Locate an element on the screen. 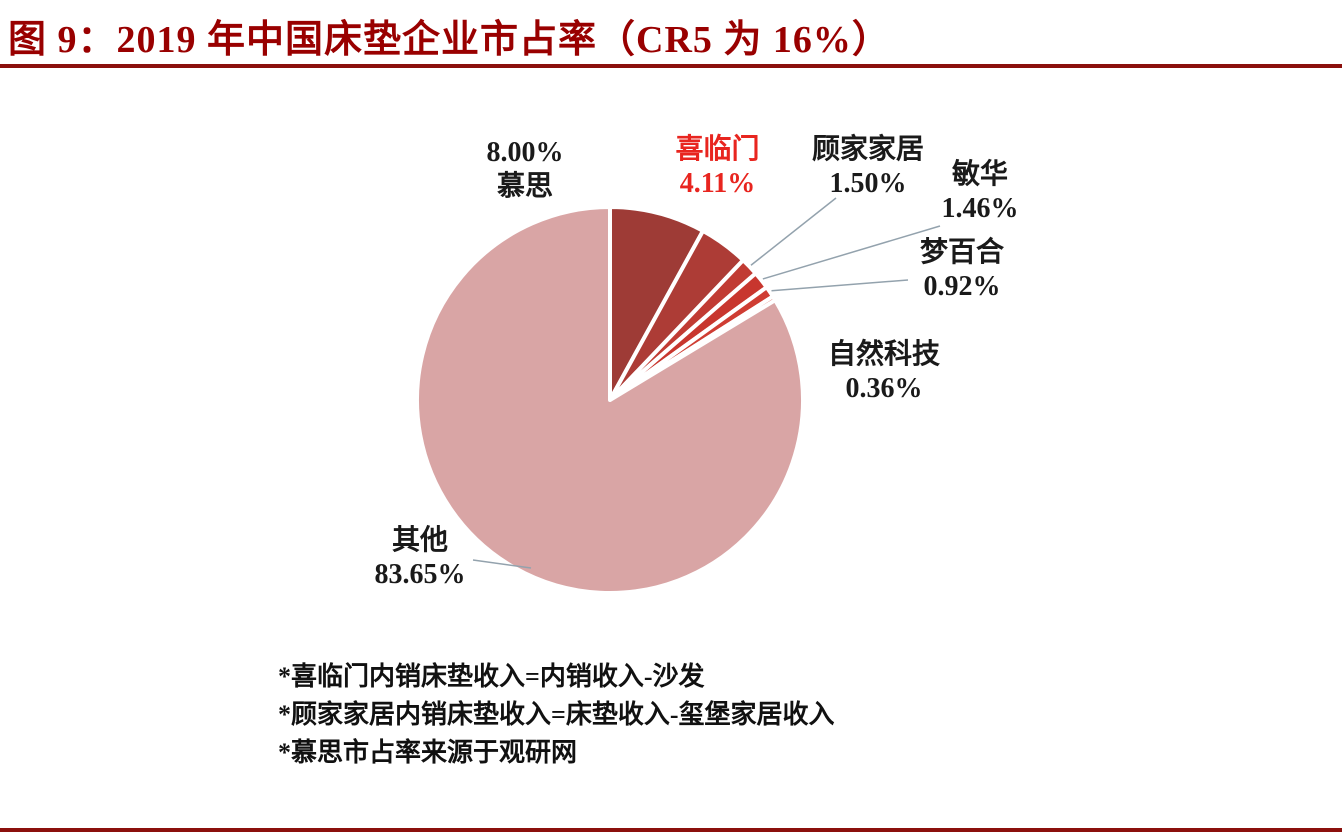 The width and height of the screenshot is (1342, 840). label-kuka-value: 1.50% is located at coordinates (868, 184).